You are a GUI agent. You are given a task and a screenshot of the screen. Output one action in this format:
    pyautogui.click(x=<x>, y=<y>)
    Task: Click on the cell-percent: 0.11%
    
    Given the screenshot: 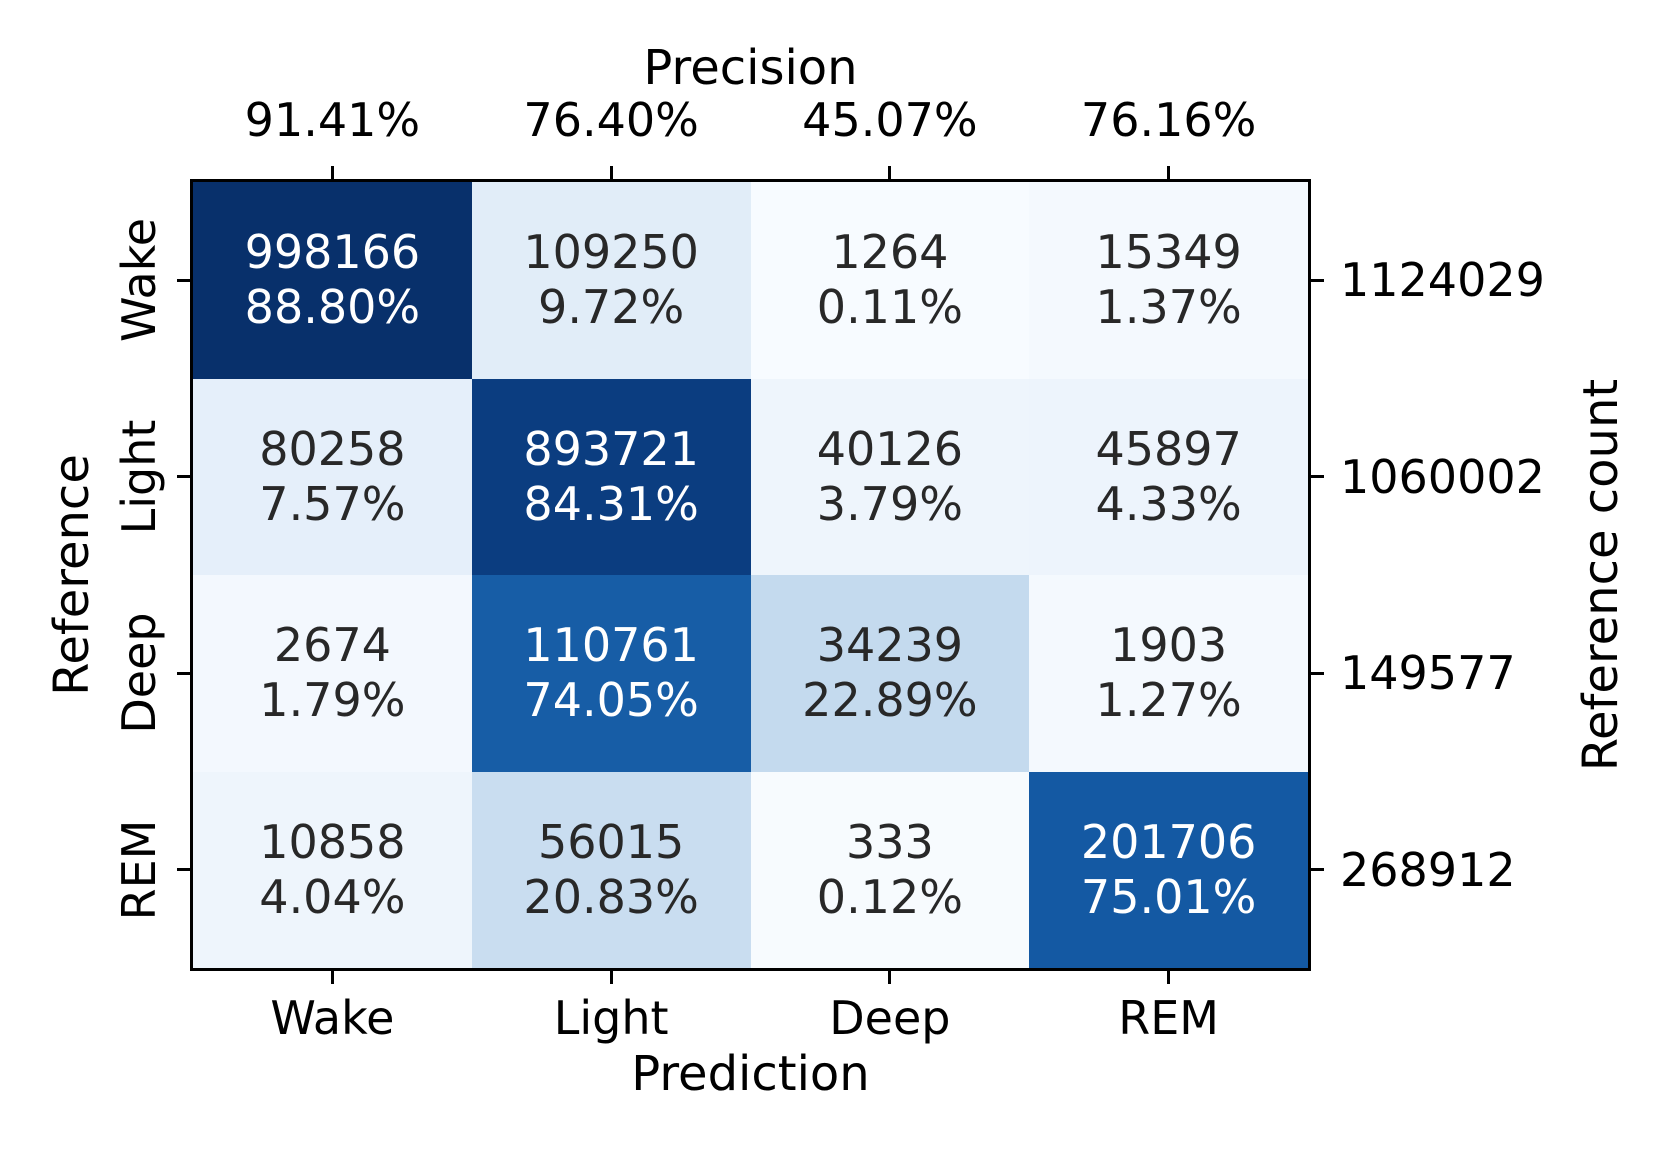 What is the action you would take?
    pyautogui.click(x=889, y=307)
    